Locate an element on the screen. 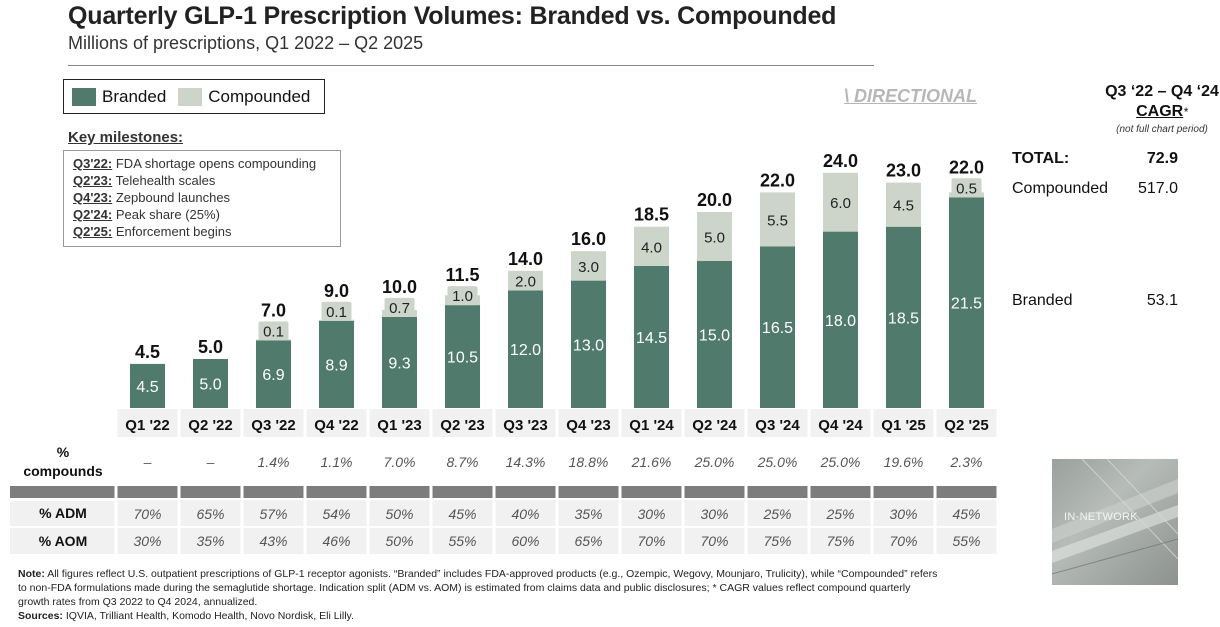 The image size is (1220, 627). milestone-quarter: Q4'23: is located at coordinates (93, 197).